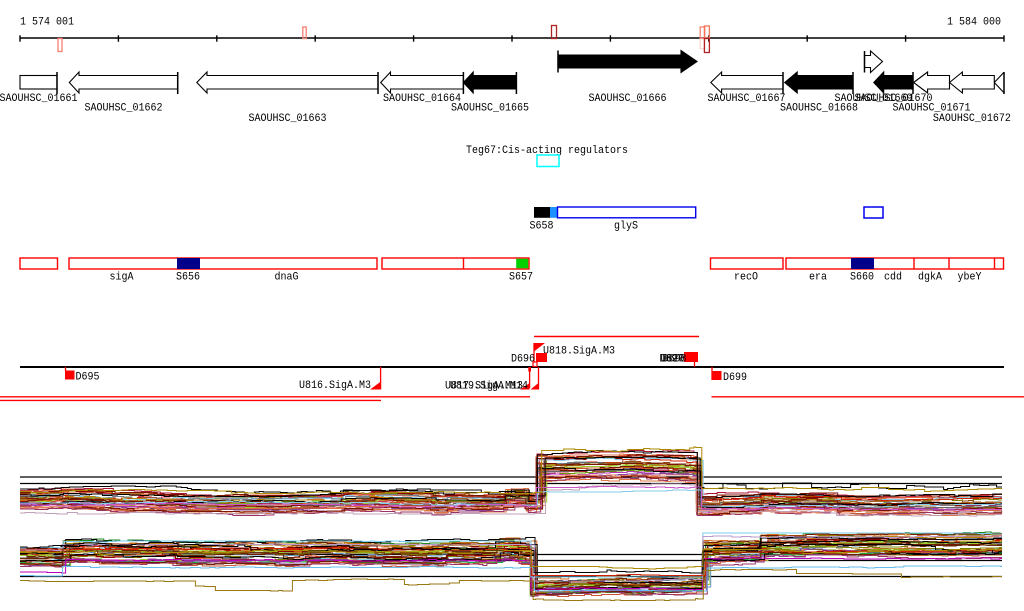 Image resolution: width=1024 pixels, height=611 pixels. Describe the element at coordinates (932, 109) in the screenshot. I see `svg-text: SAOUHSC_01671` at that location.